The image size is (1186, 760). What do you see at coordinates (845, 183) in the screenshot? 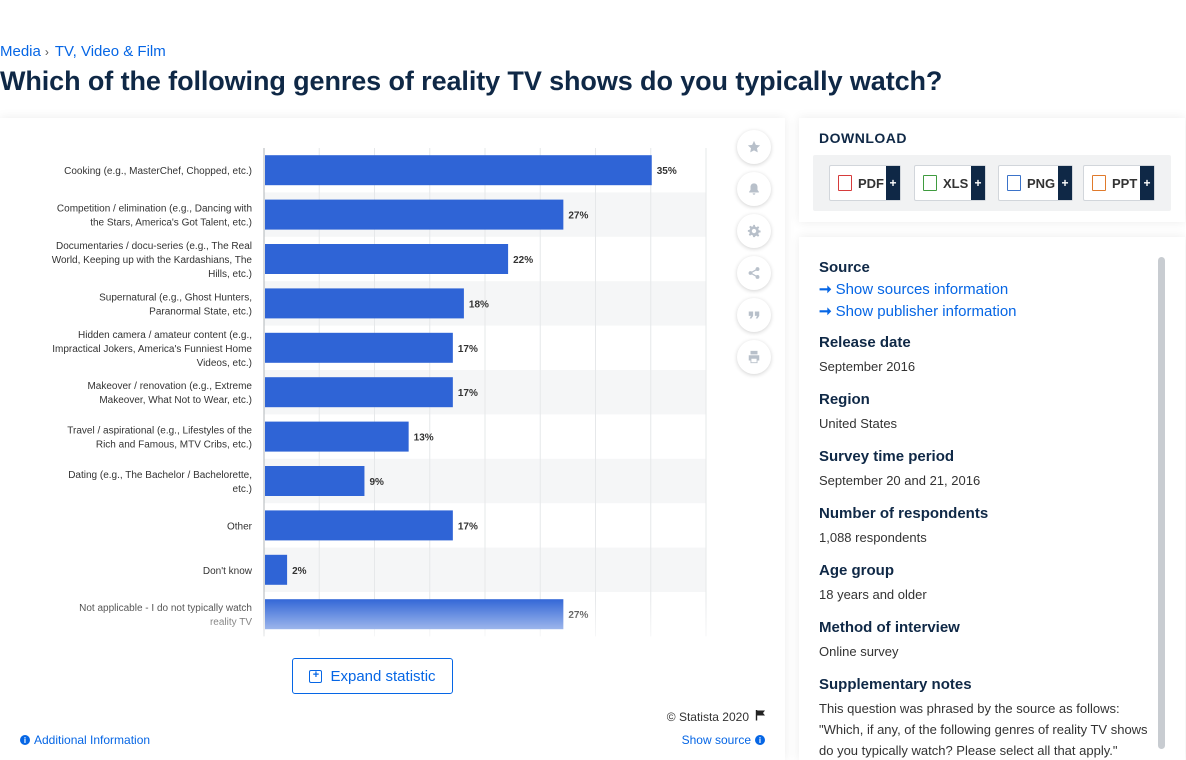
I see `pdf-file-icon` at bounding box center [845, 183].